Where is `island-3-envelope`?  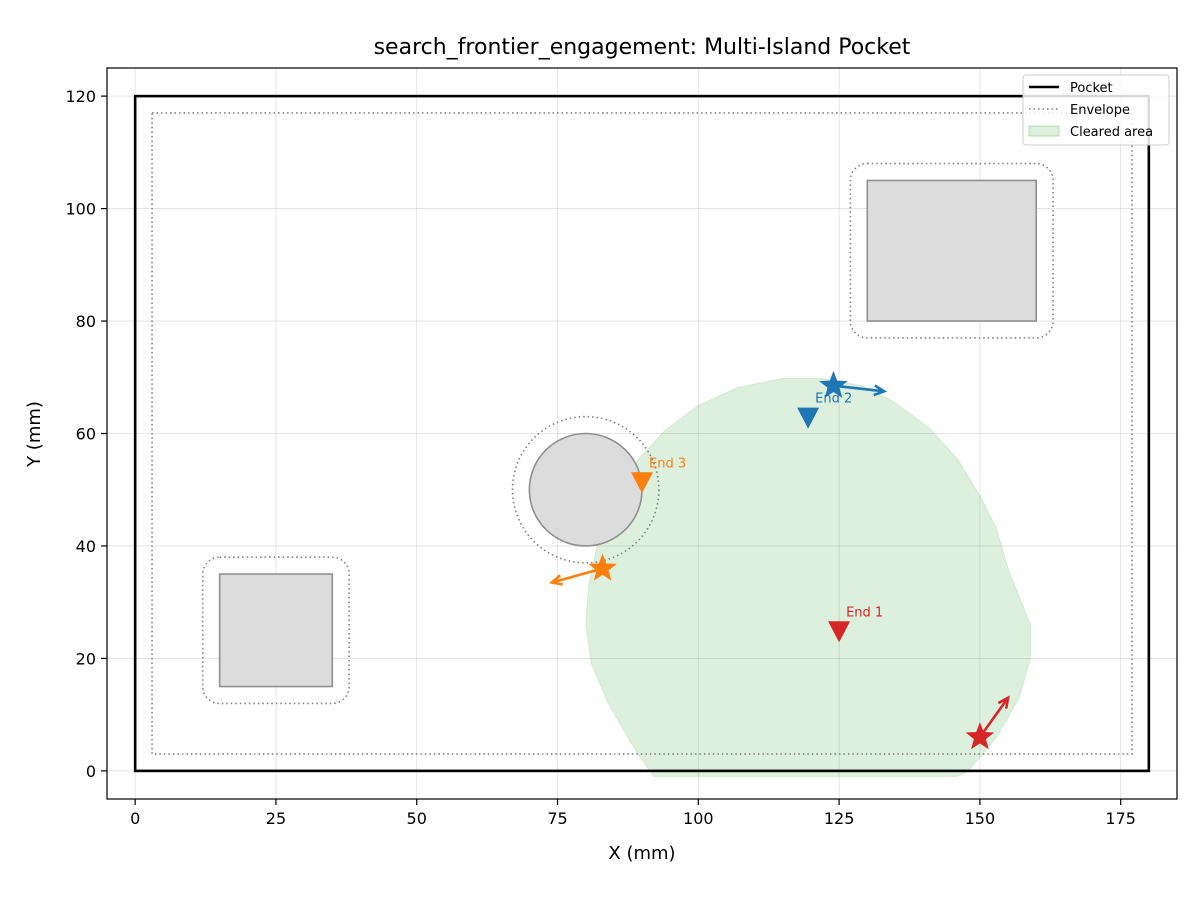
island-3-envelope is located at coordinates (951, 250).